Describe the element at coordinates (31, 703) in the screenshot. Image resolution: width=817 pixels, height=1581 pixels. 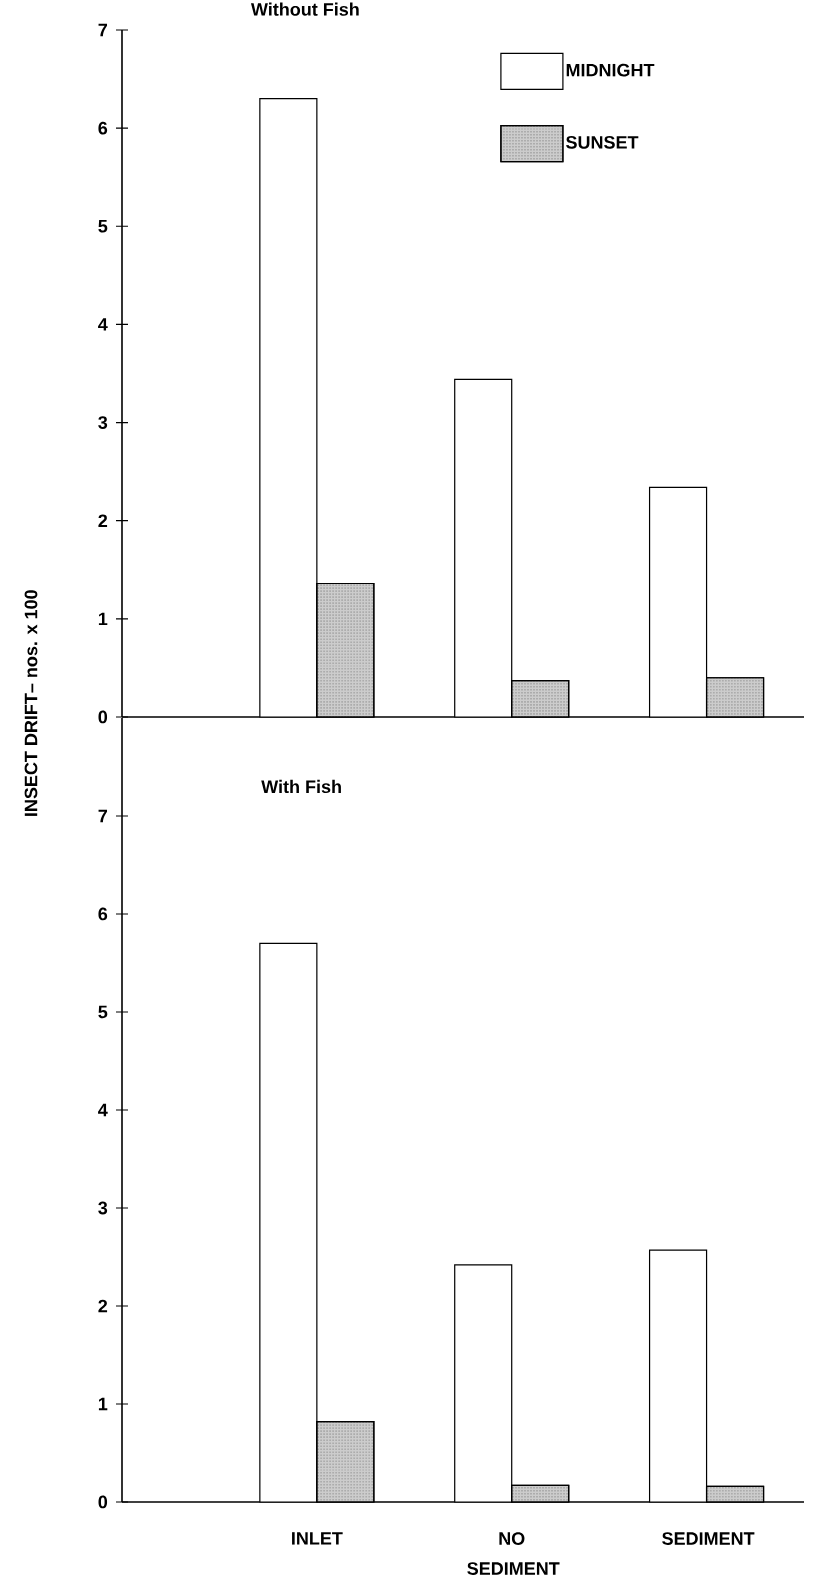
I see `y-axis-title: INSECT DRIFT– nos. x 100` at that location.